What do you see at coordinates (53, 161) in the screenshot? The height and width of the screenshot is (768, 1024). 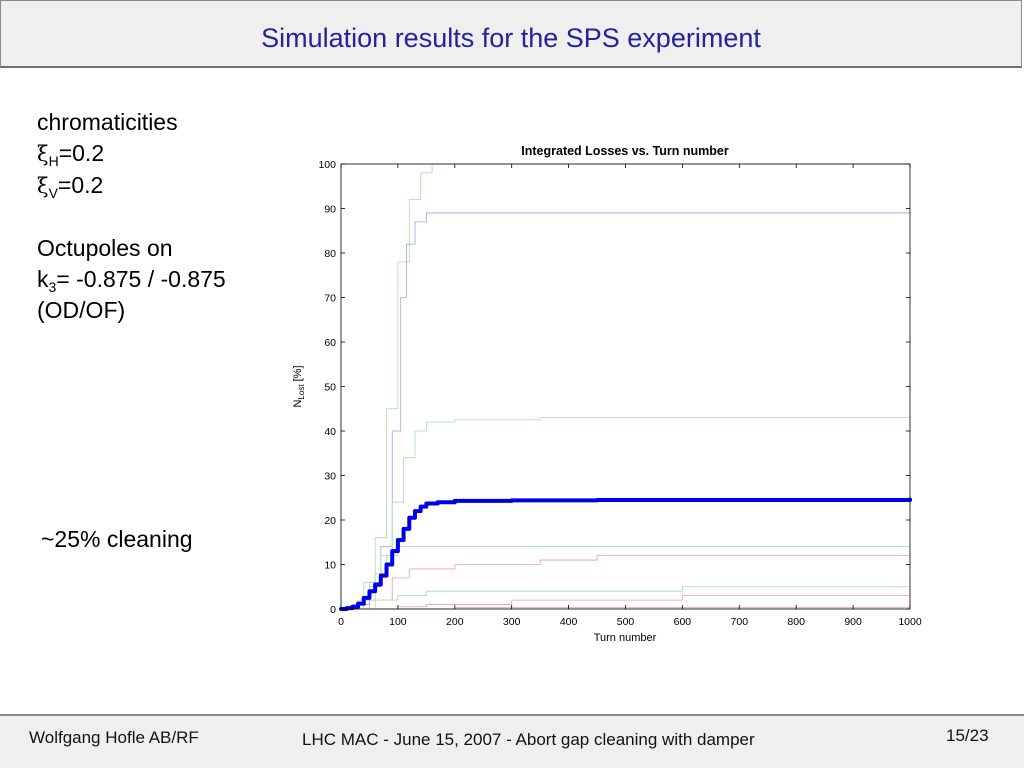 I see `xi-h-subscript: H` at bounding box center [53, 161].